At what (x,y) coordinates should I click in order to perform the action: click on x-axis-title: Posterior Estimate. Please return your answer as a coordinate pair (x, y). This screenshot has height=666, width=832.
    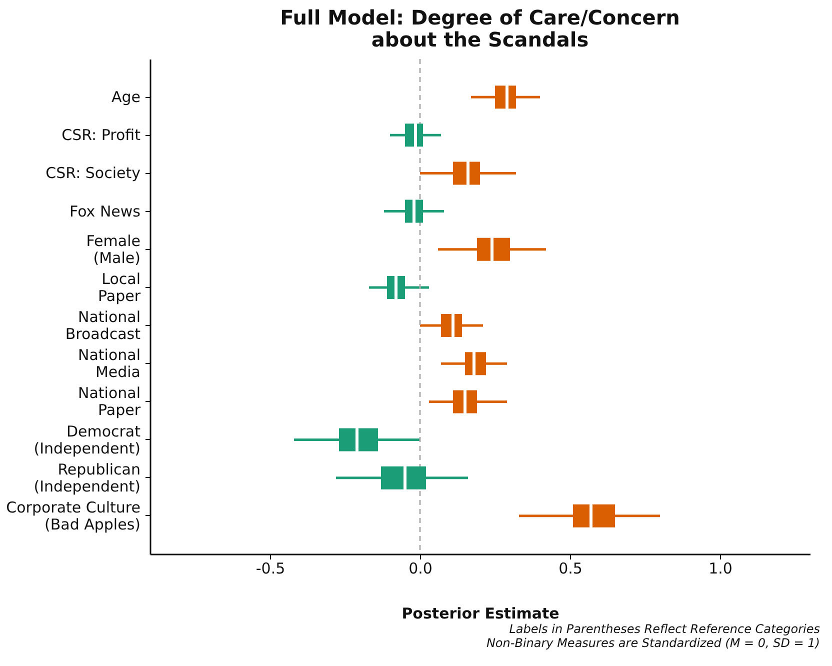
    Looking at the image, I should click on (481, 613).